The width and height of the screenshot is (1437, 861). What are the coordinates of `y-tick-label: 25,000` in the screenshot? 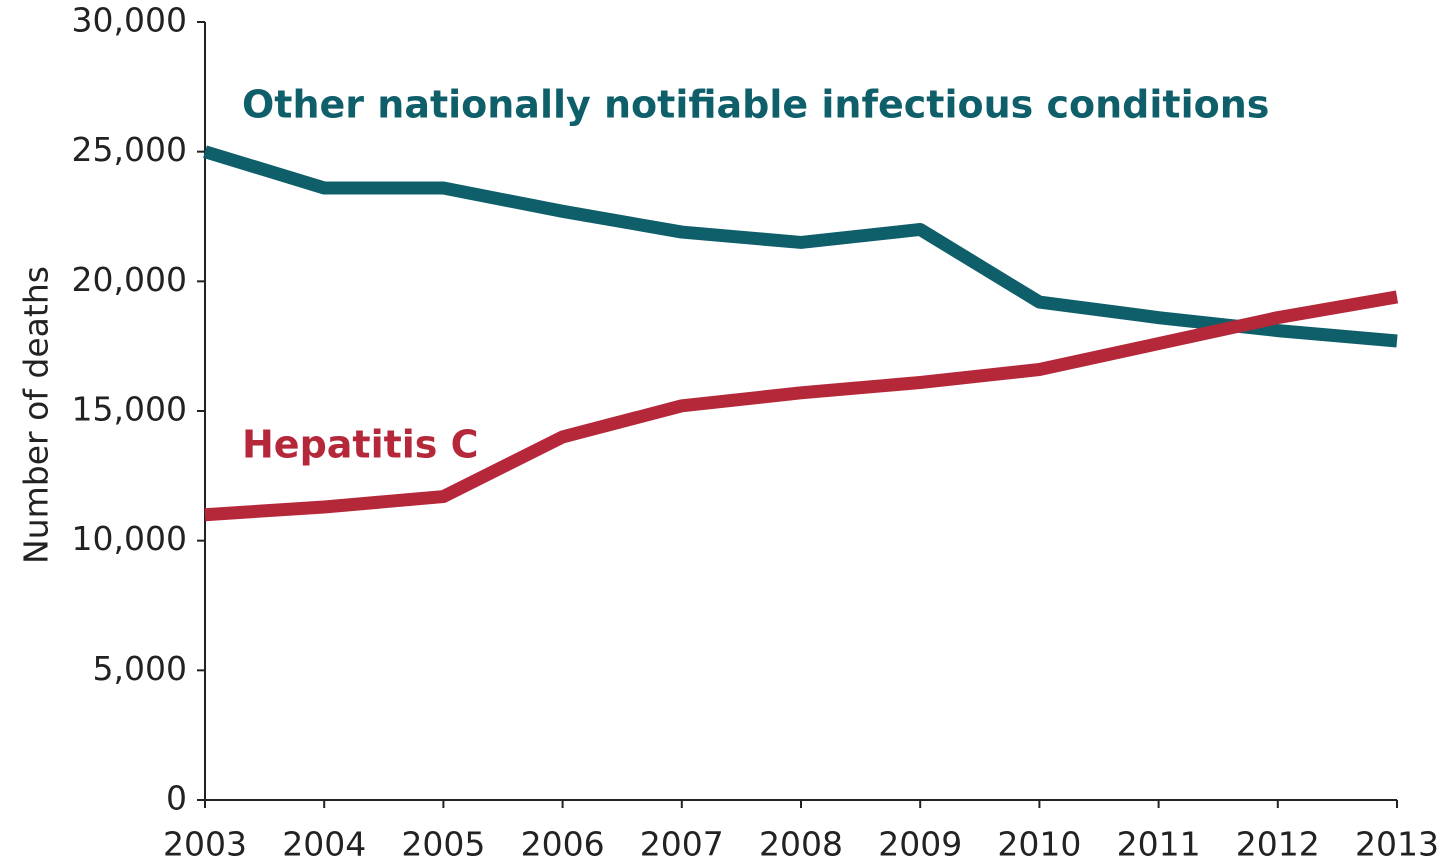 It's located at (129, 149).